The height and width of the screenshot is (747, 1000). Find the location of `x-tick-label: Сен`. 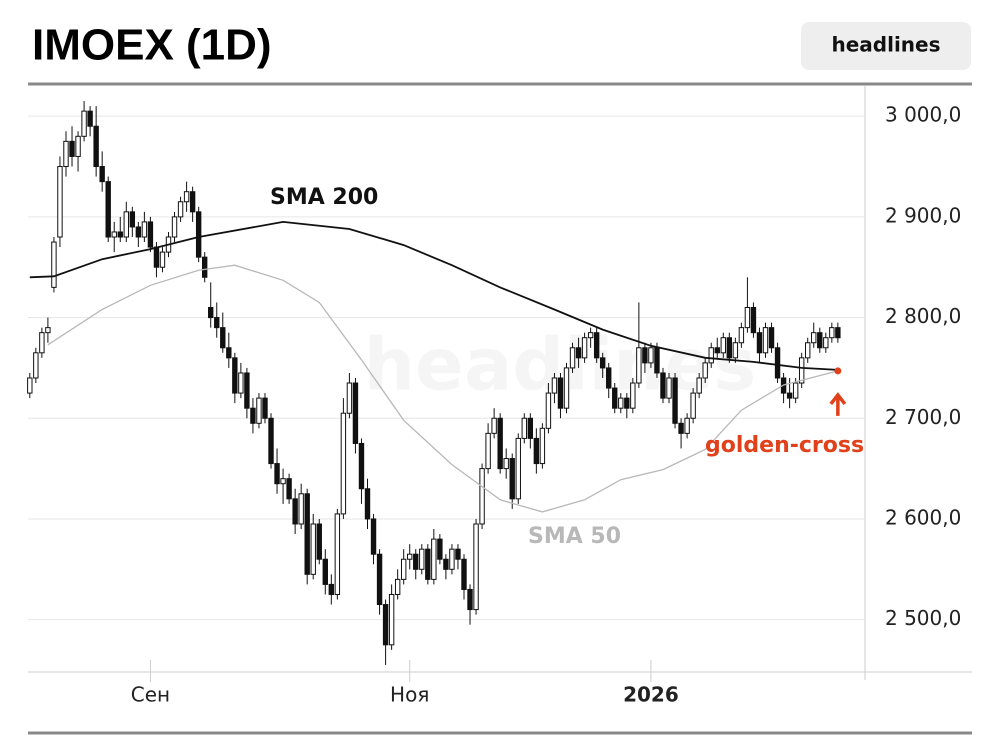

x-tick-label: Сен is located at coordinates (150, 695).